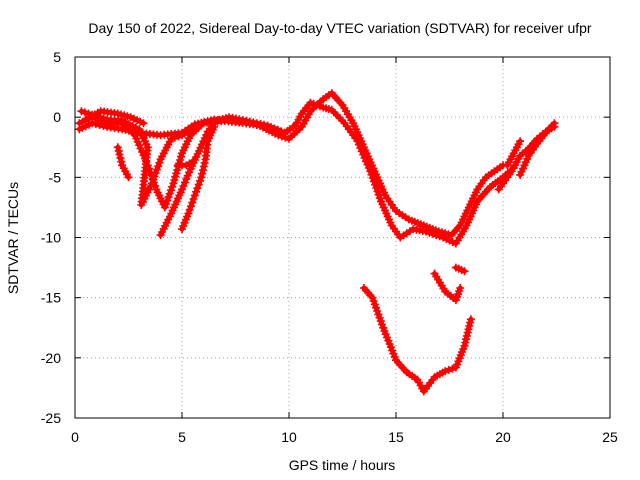 The width and height of the screenshot is (640, 480). I want to click on series-arc-e, so click(123, 162).